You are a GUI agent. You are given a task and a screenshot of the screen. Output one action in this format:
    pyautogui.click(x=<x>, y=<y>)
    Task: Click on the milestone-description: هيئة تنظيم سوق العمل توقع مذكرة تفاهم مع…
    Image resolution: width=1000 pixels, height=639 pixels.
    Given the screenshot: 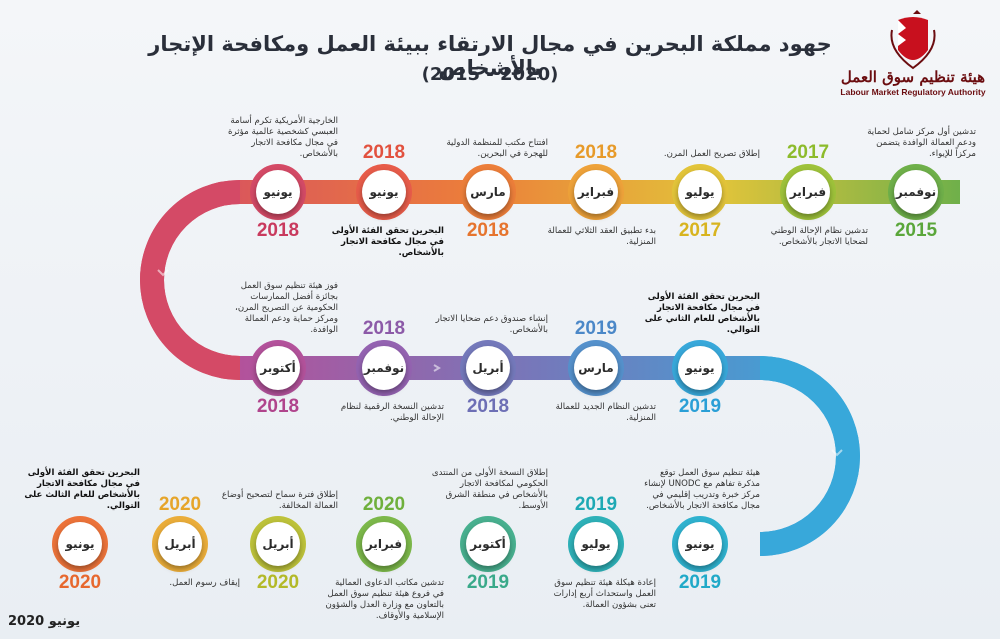 What is the action you would take?
    pyautogui.click(x=702, y=489)
    